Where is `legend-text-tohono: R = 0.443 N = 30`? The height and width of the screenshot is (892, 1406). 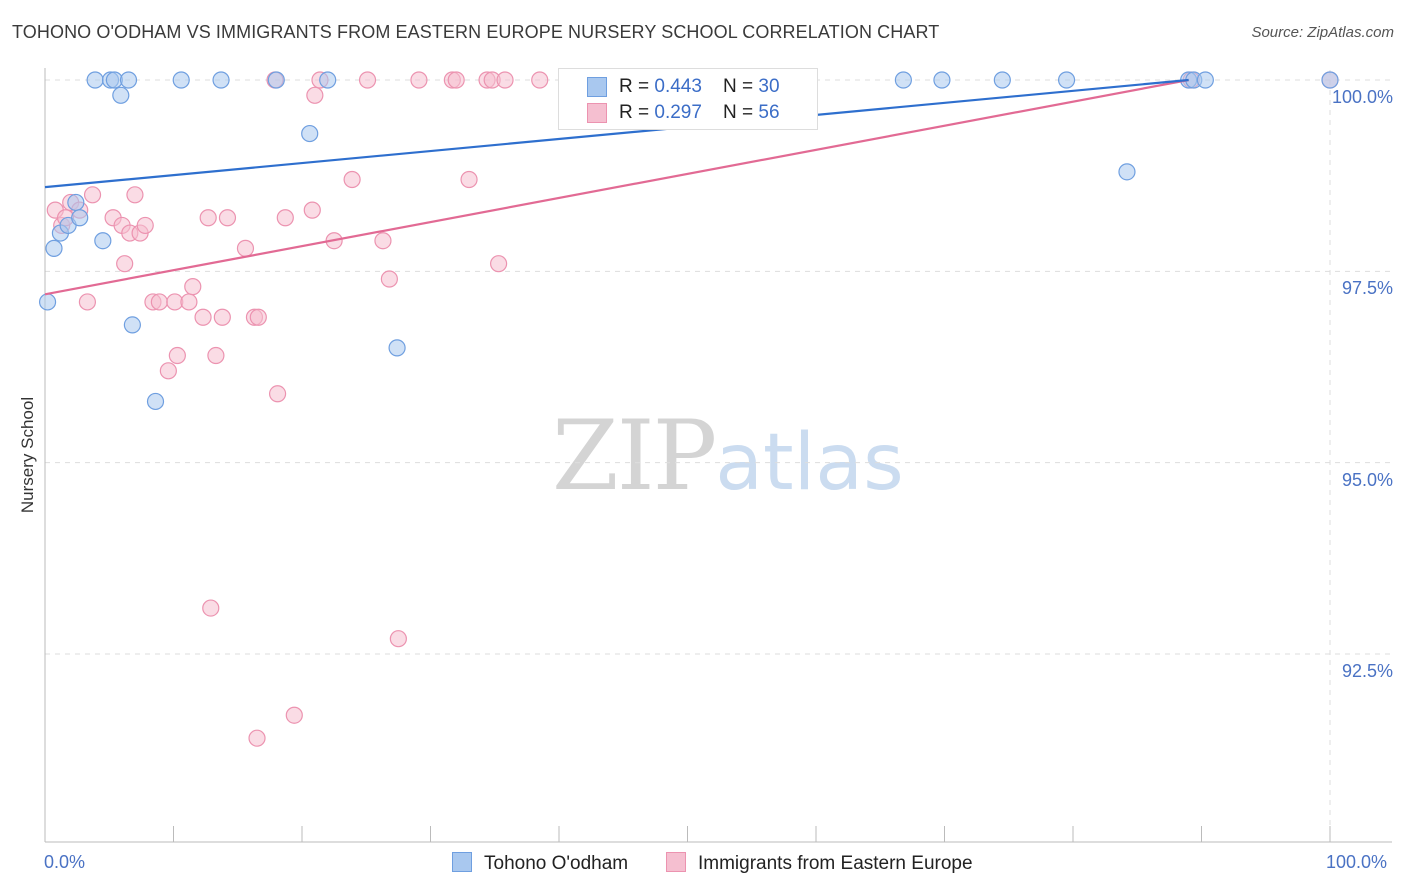
legend-text-tohono: R = 0.443 N = 30 is located at coordinates (699, 87).